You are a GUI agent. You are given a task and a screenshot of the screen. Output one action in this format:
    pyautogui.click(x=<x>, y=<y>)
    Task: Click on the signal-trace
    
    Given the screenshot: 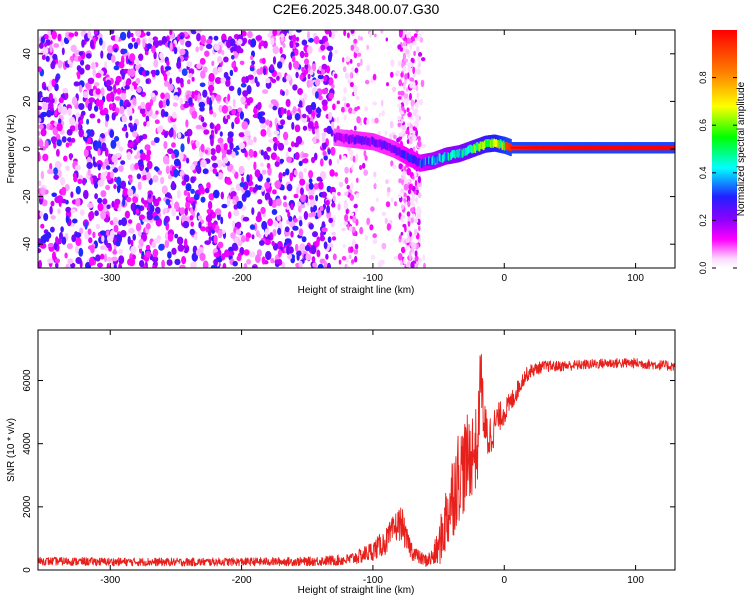 What is the action you would take?
    pyautogui.click(x=504, y=150)
    